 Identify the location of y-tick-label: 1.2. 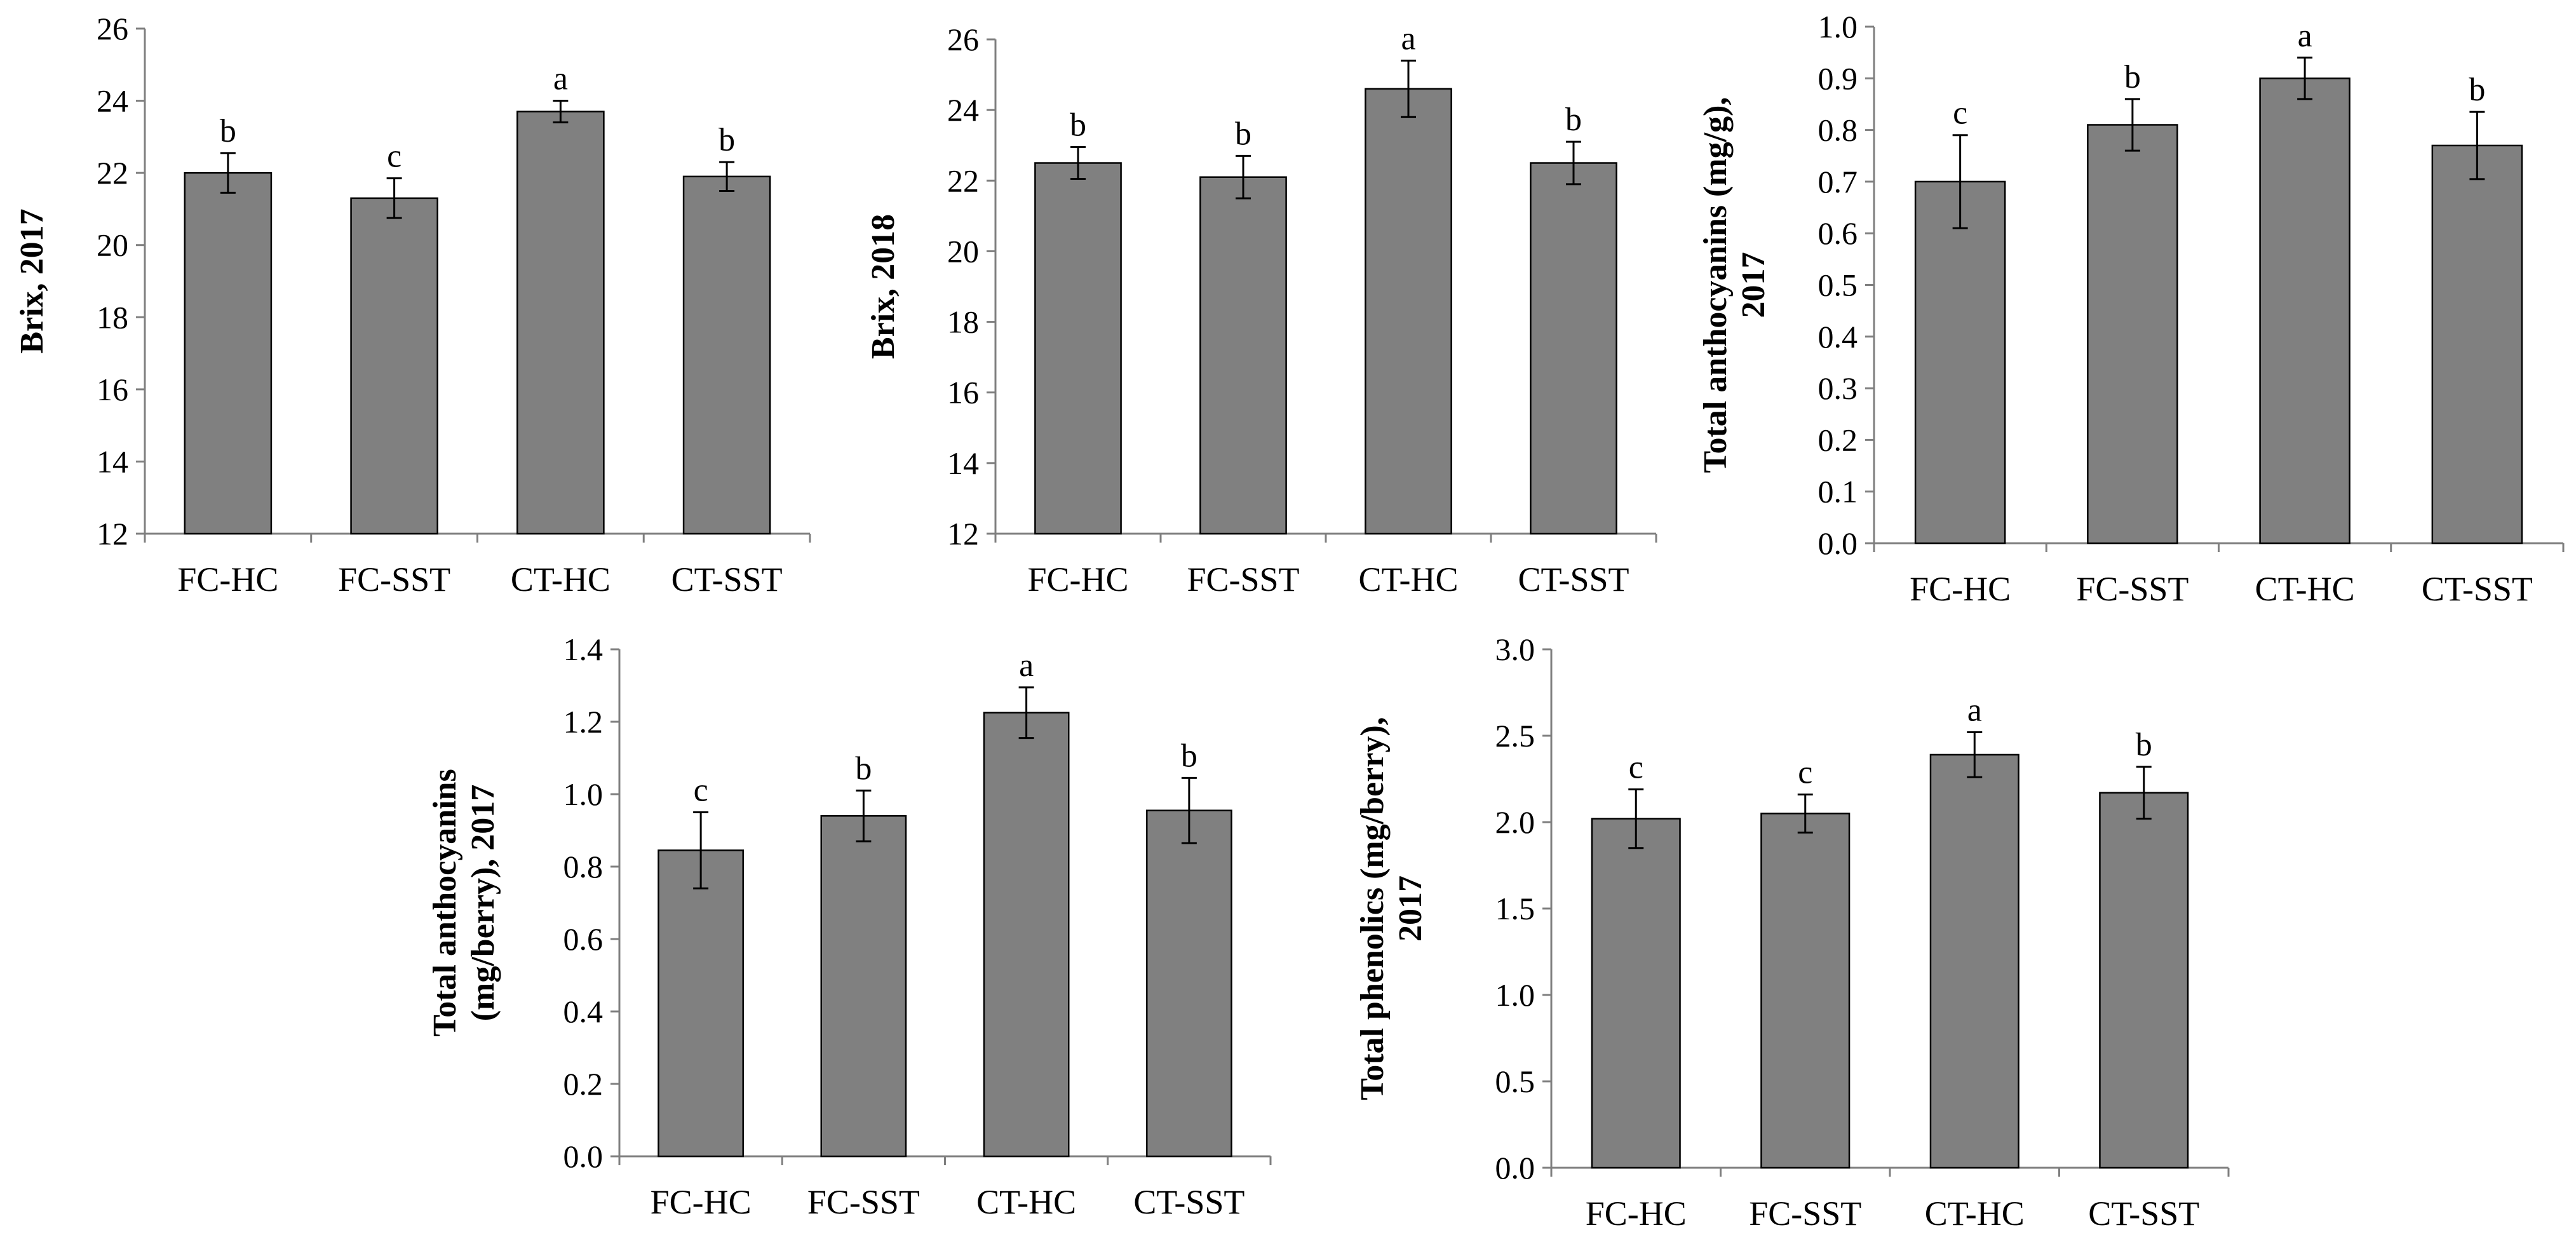
(583, 722).